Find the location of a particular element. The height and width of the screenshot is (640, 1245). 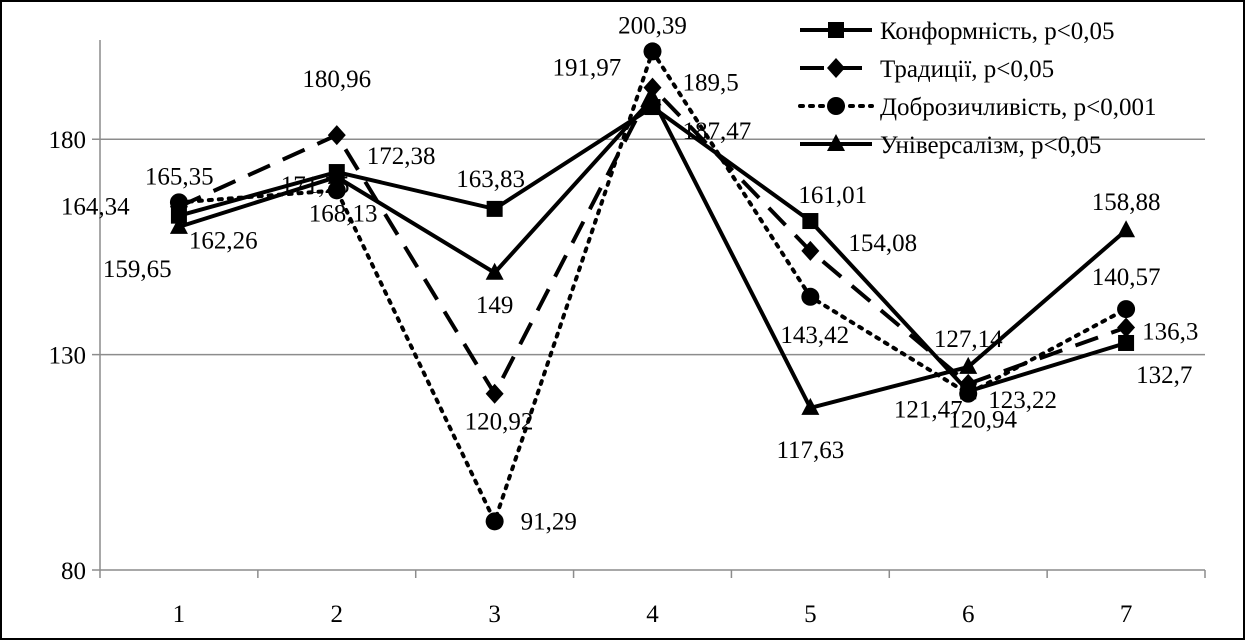

x-tick-label: 3 is located at coordinates (494, 614).